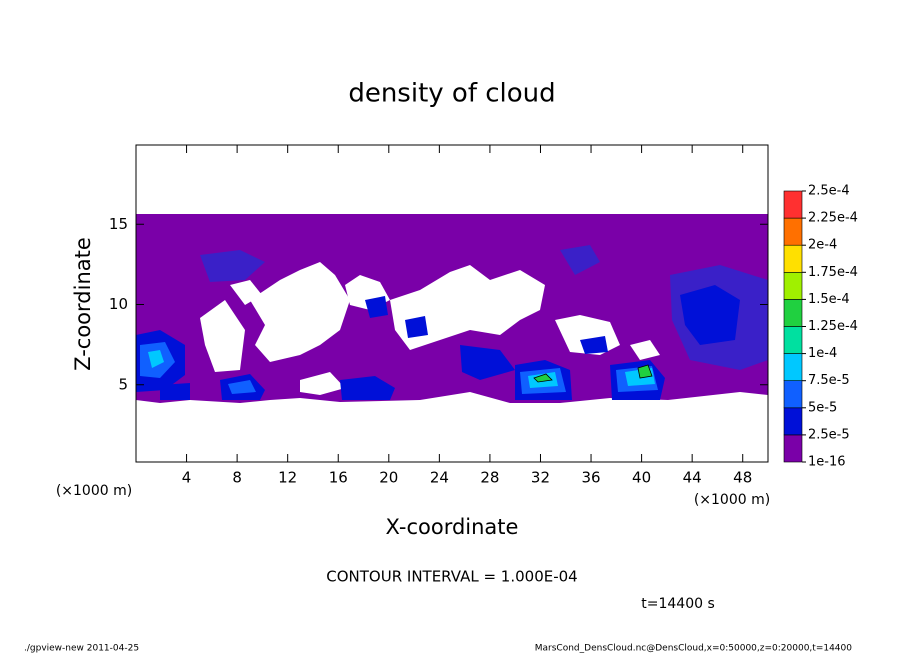 The height and width of the screenshot is (654, 904). I want to click on colorbar-label: 1.25e-4, so click(833, 326).